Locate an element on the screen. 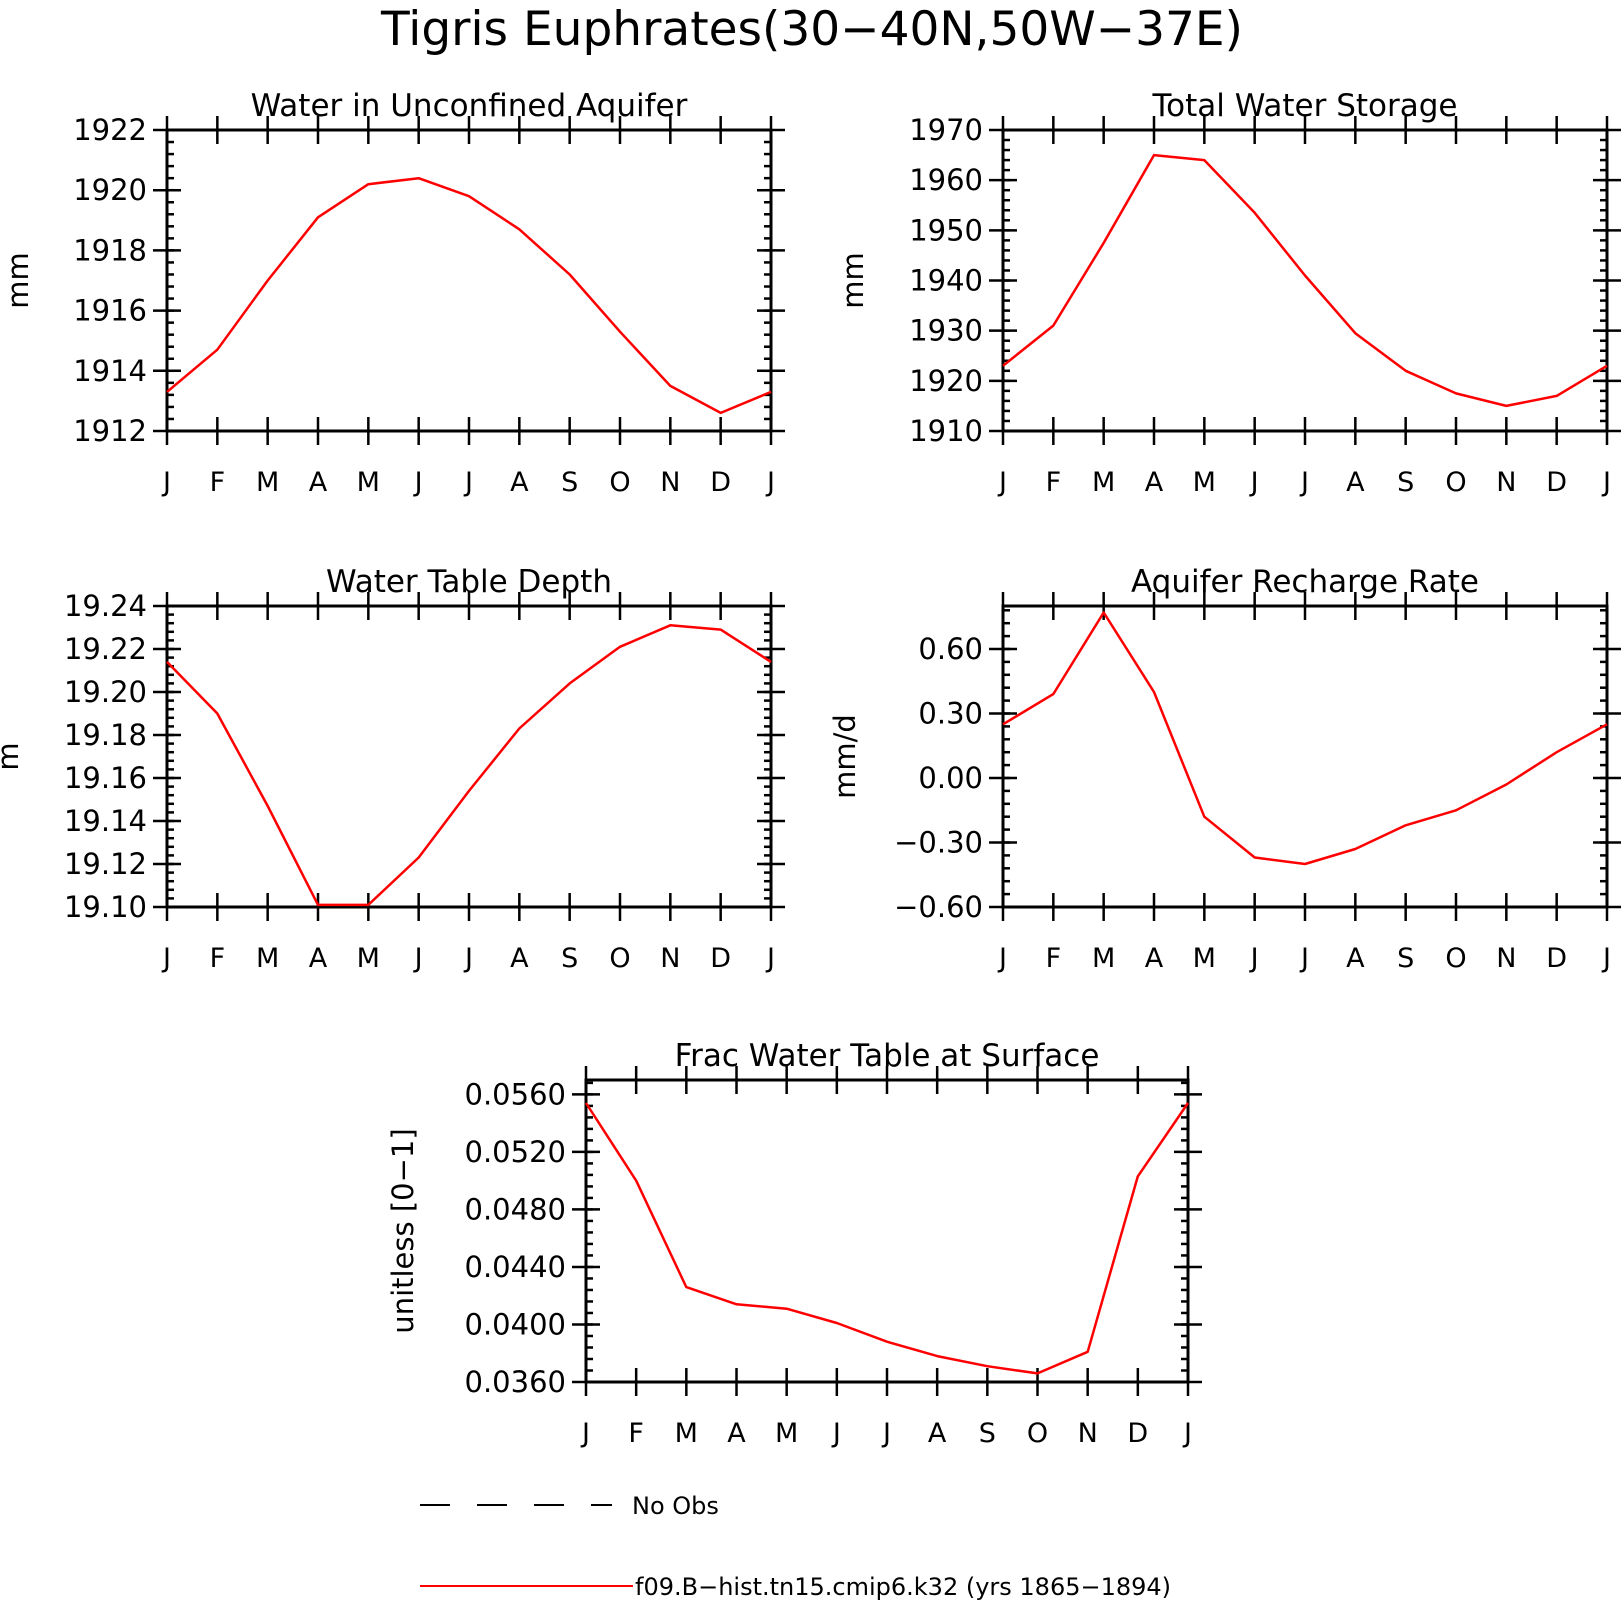 Image resolution: width=1624 pixels, height=1601 pixels. y-tick-label: 19.16 is located at coordinates (105, 778).